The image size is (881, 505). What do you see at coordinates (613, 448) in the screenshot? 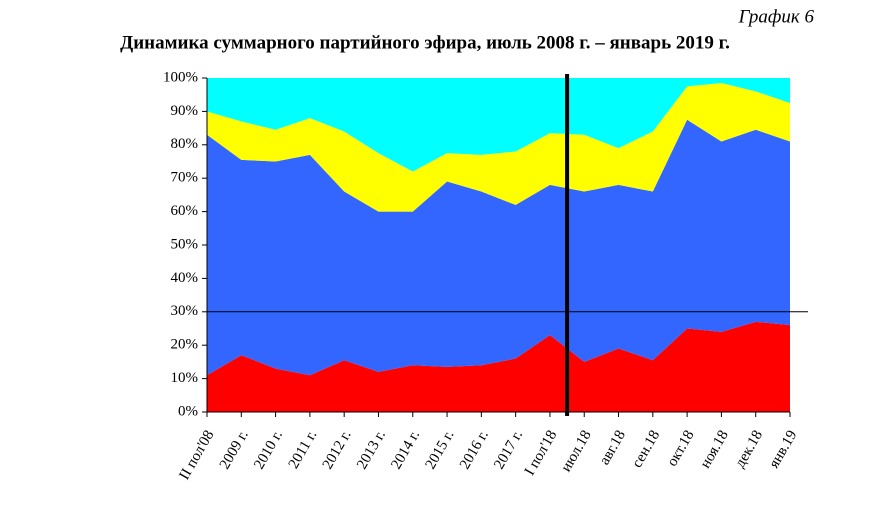
I see `x-tick-label: авг.18` at bounding box center [613, 448].